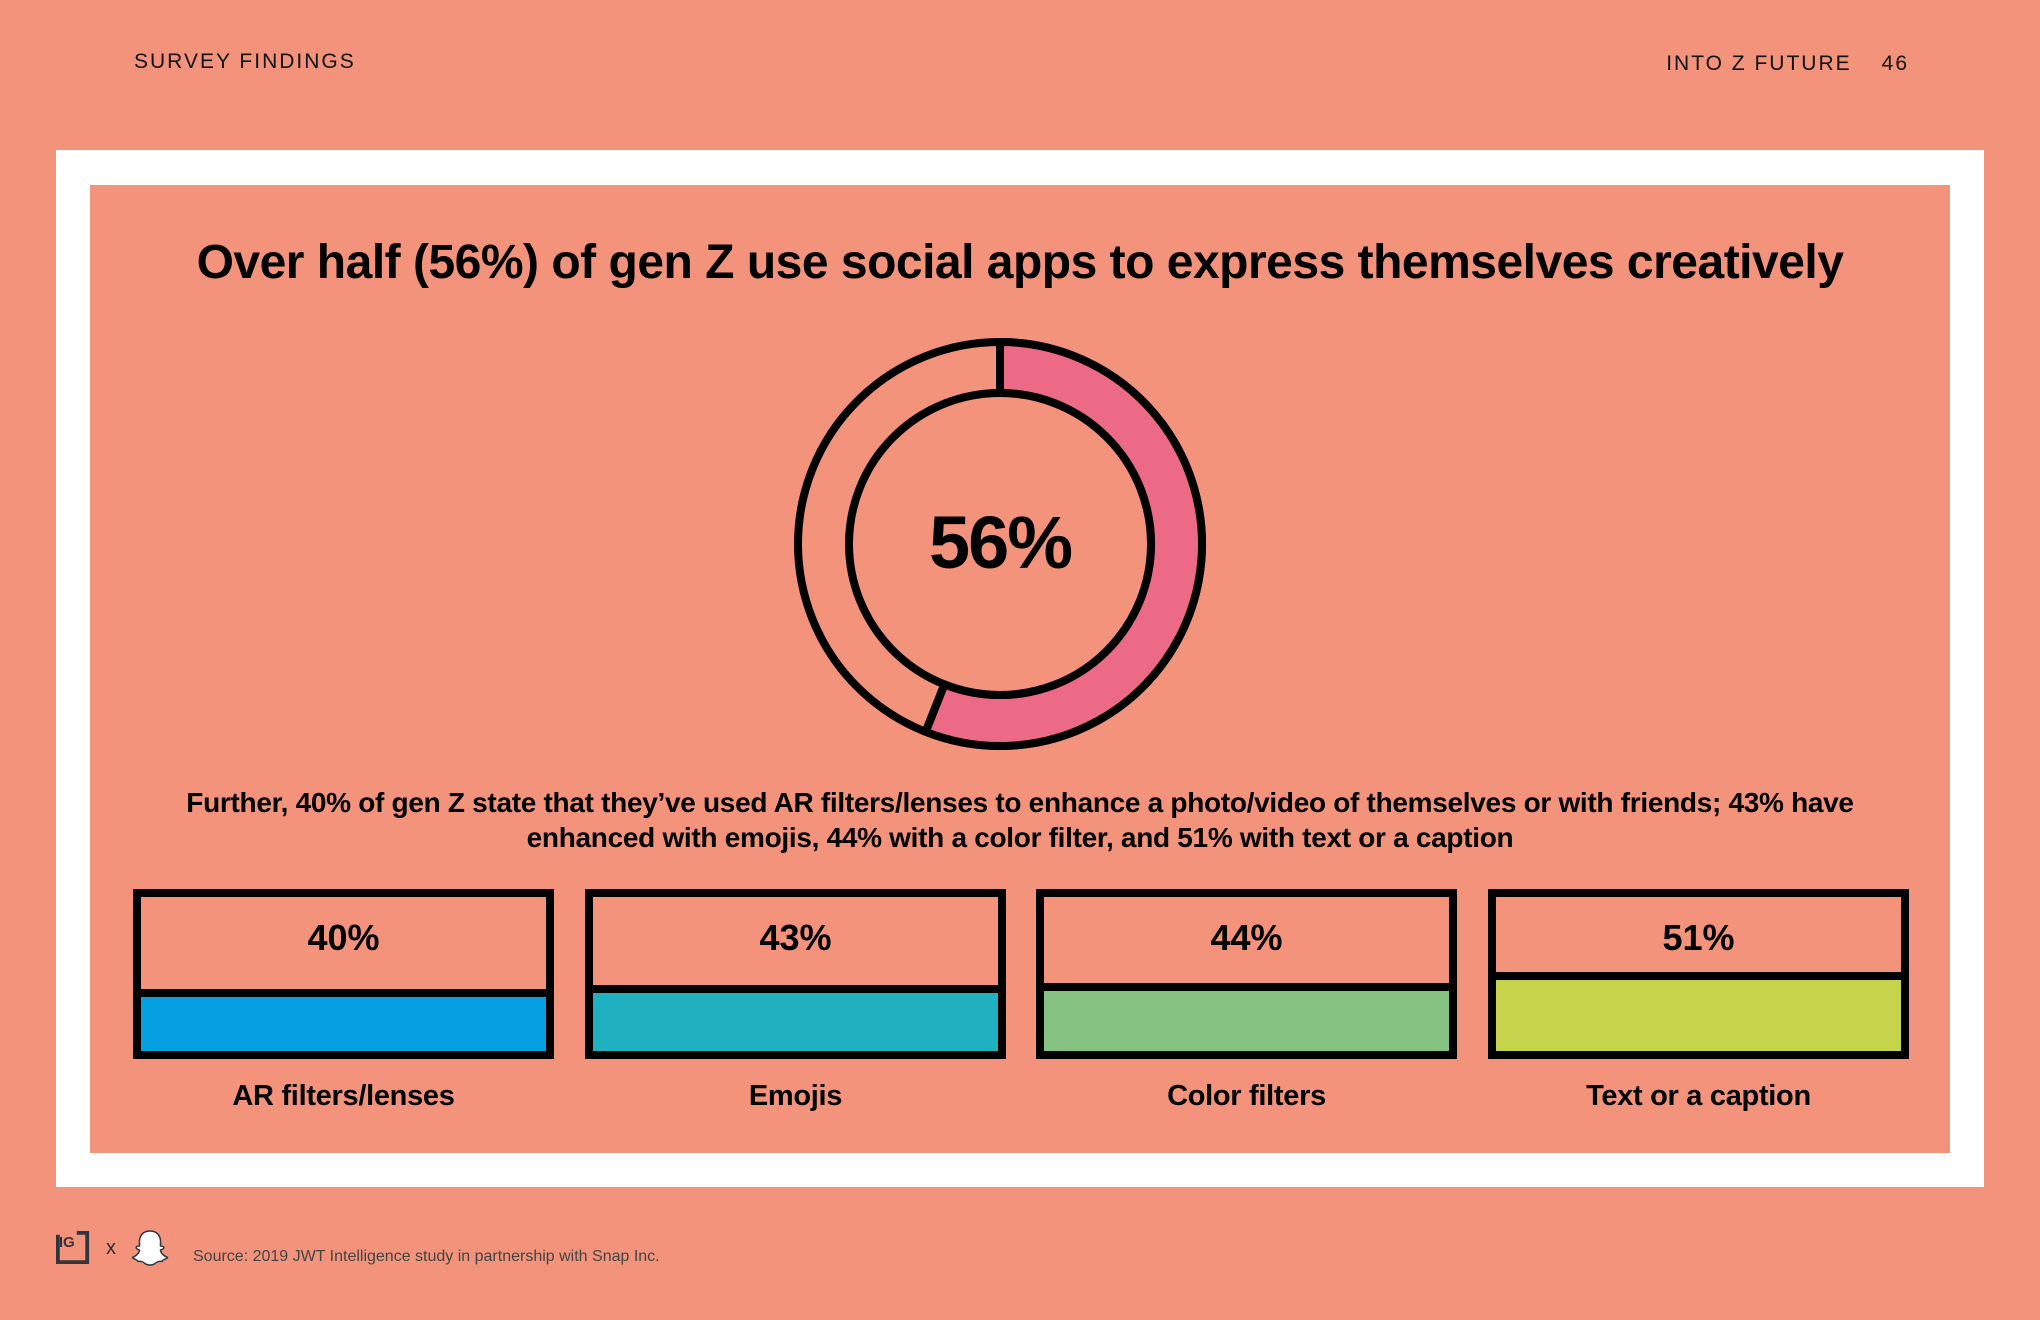  I want to click on bar-ar-filters: 40%, so click(343, 974).